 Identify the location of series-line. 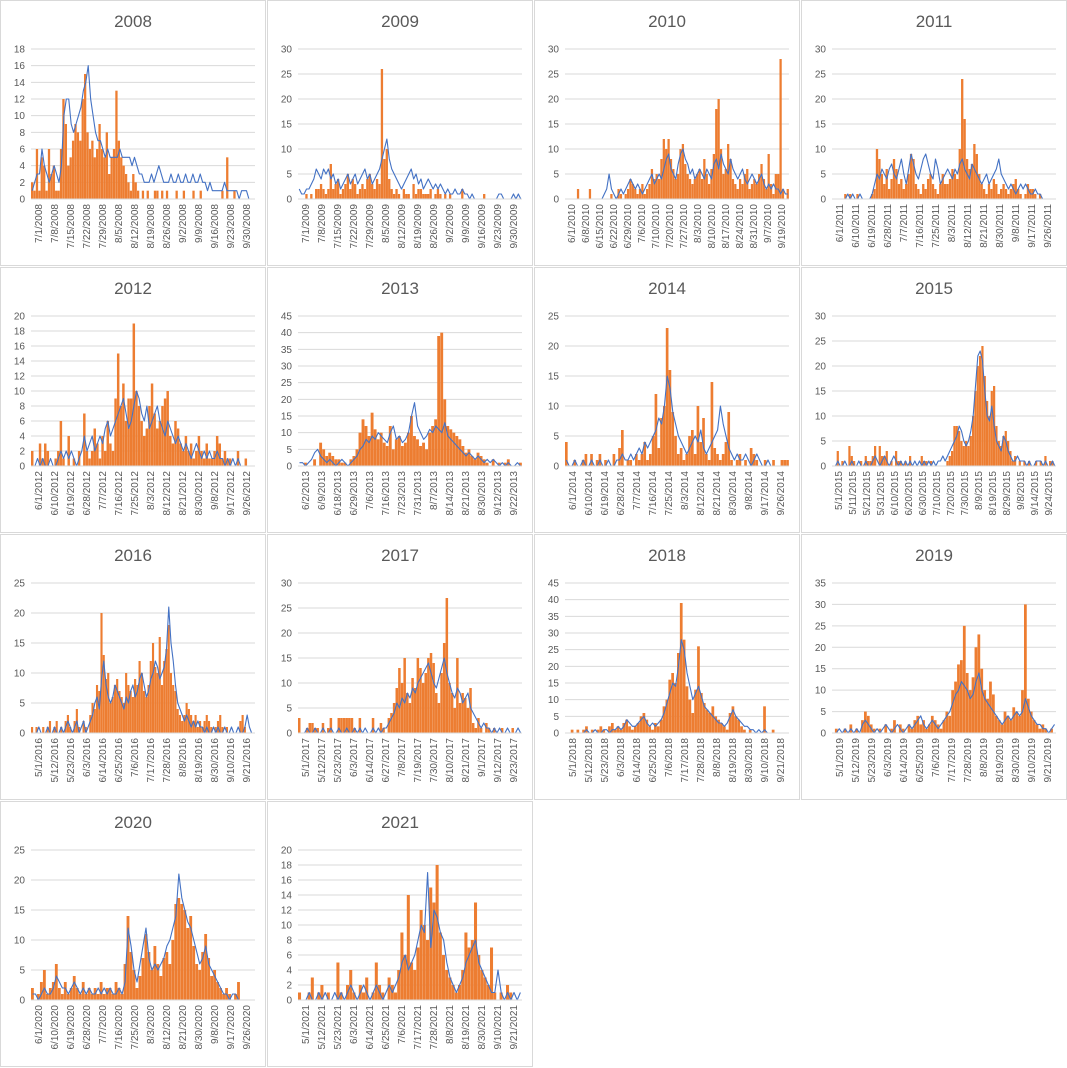
(143, 937).